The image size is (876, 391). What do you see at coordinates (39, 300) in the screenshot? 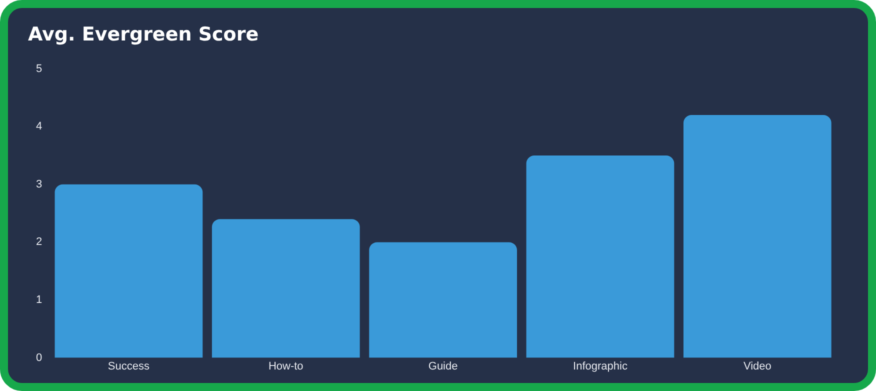
I see `y-tick-label: 1` at bounding box center [39, 300].